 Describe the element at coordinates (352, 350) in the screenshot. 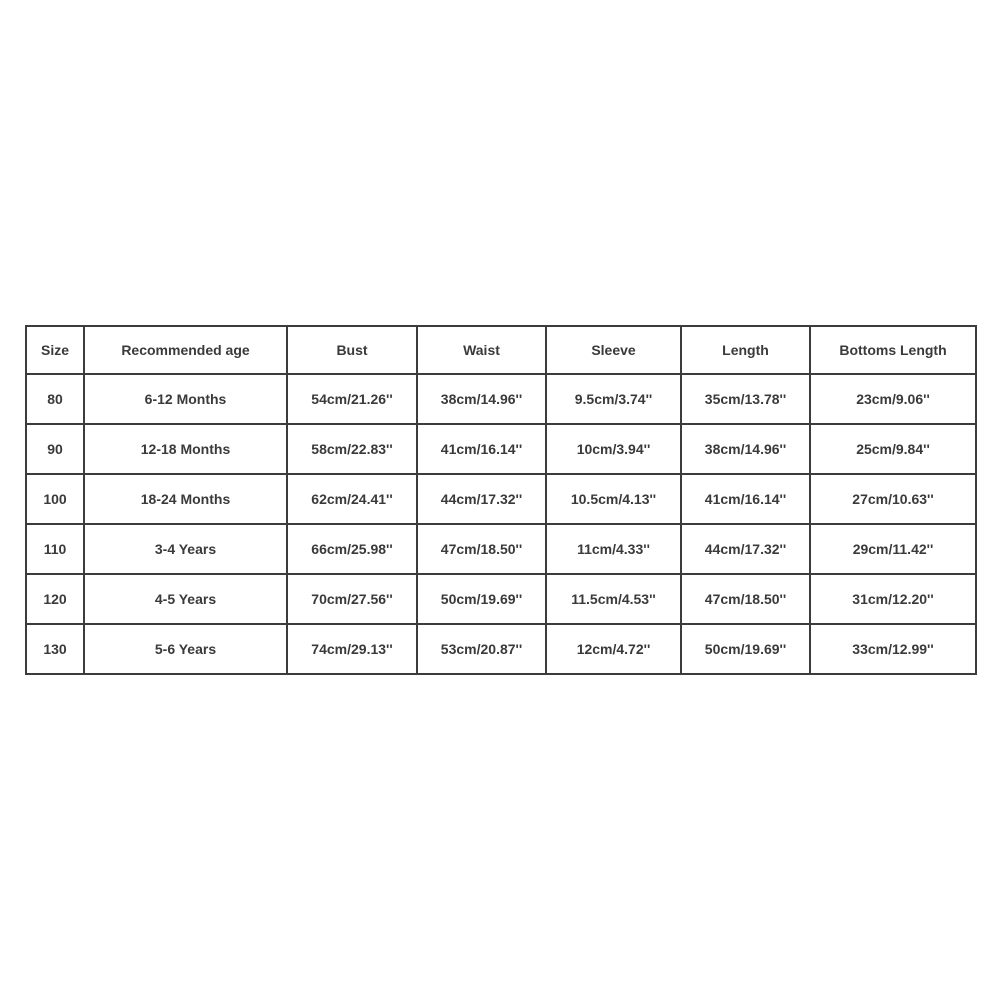

I see `header-bust: Bust` at that location.